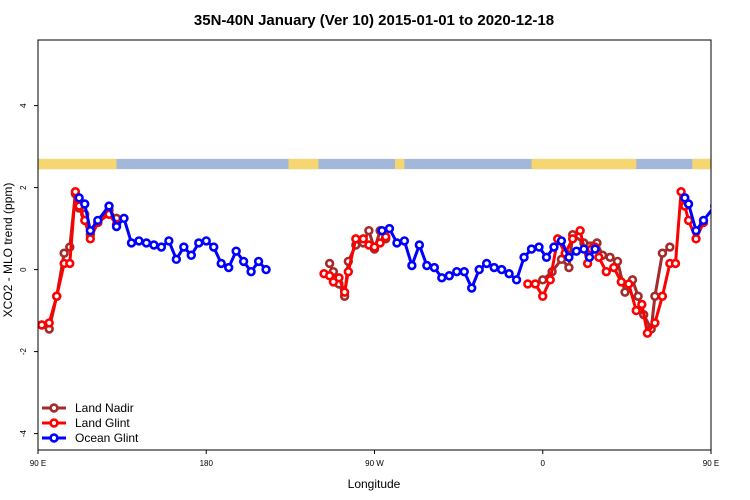  I want to click on legend-label: Land Glint, so click(102, 423).